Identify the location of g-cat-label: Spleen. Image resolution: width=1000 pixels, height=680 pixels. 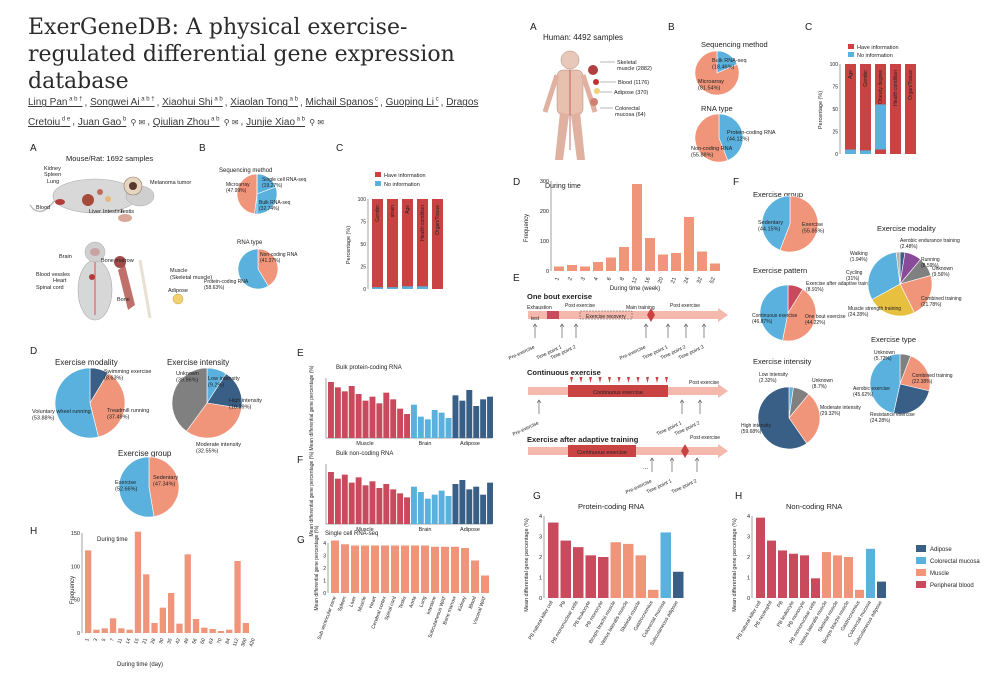
(342, 603).